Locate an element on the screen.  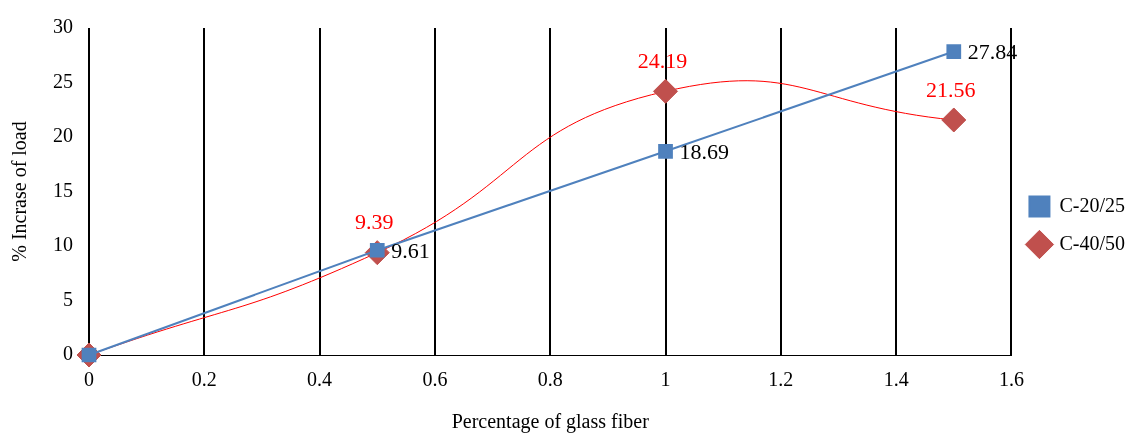
y-tick-label: 15 is located at coordinates (63, 189).